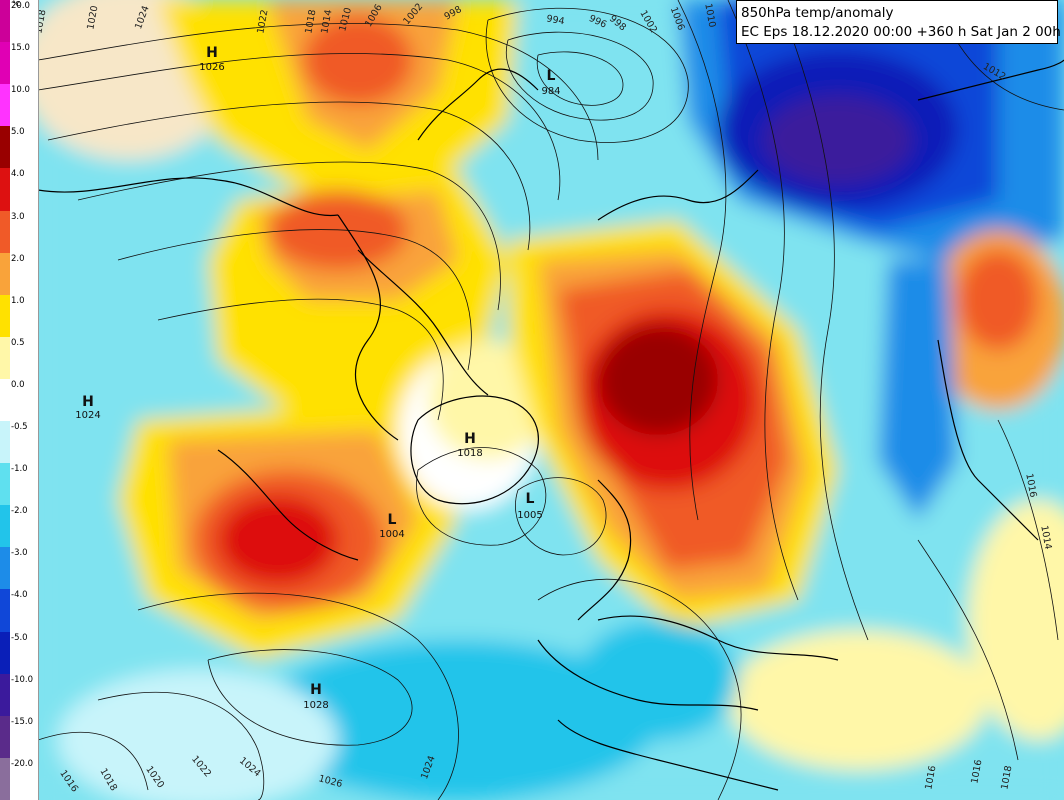  I want to click on legend-tick-label: 0.5, so click(18, 342).